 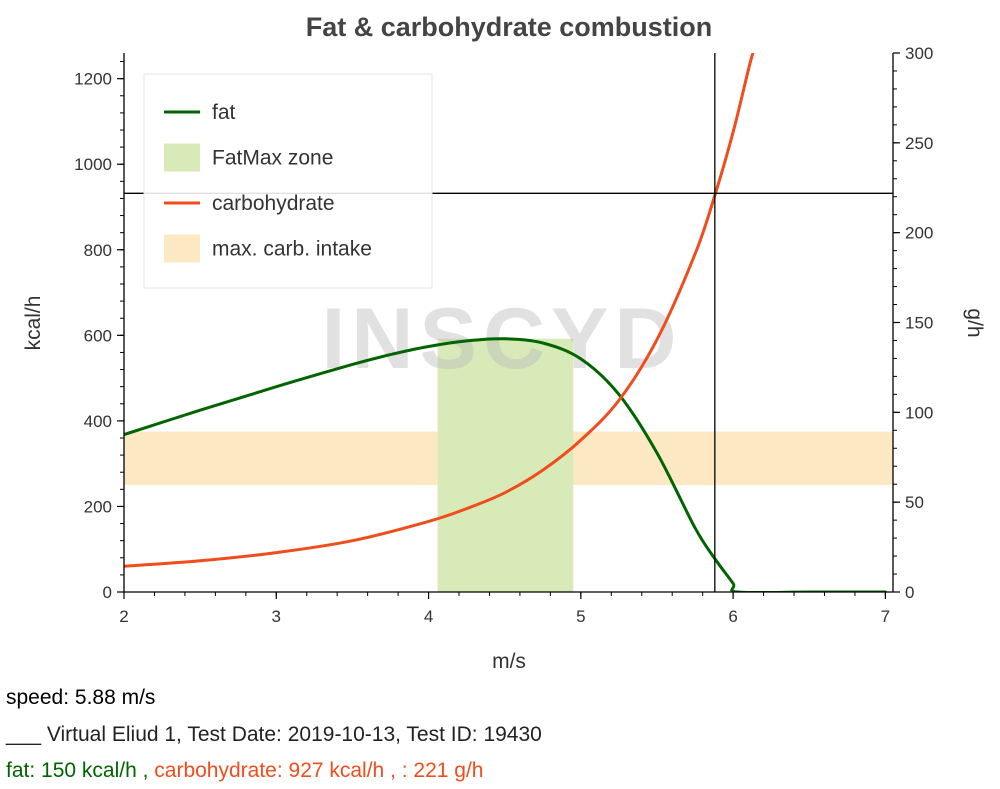 I want to click on carb-readout: carbohydrate: 927 kcal/h , : 221 g/h, so click(x=319, y=770).